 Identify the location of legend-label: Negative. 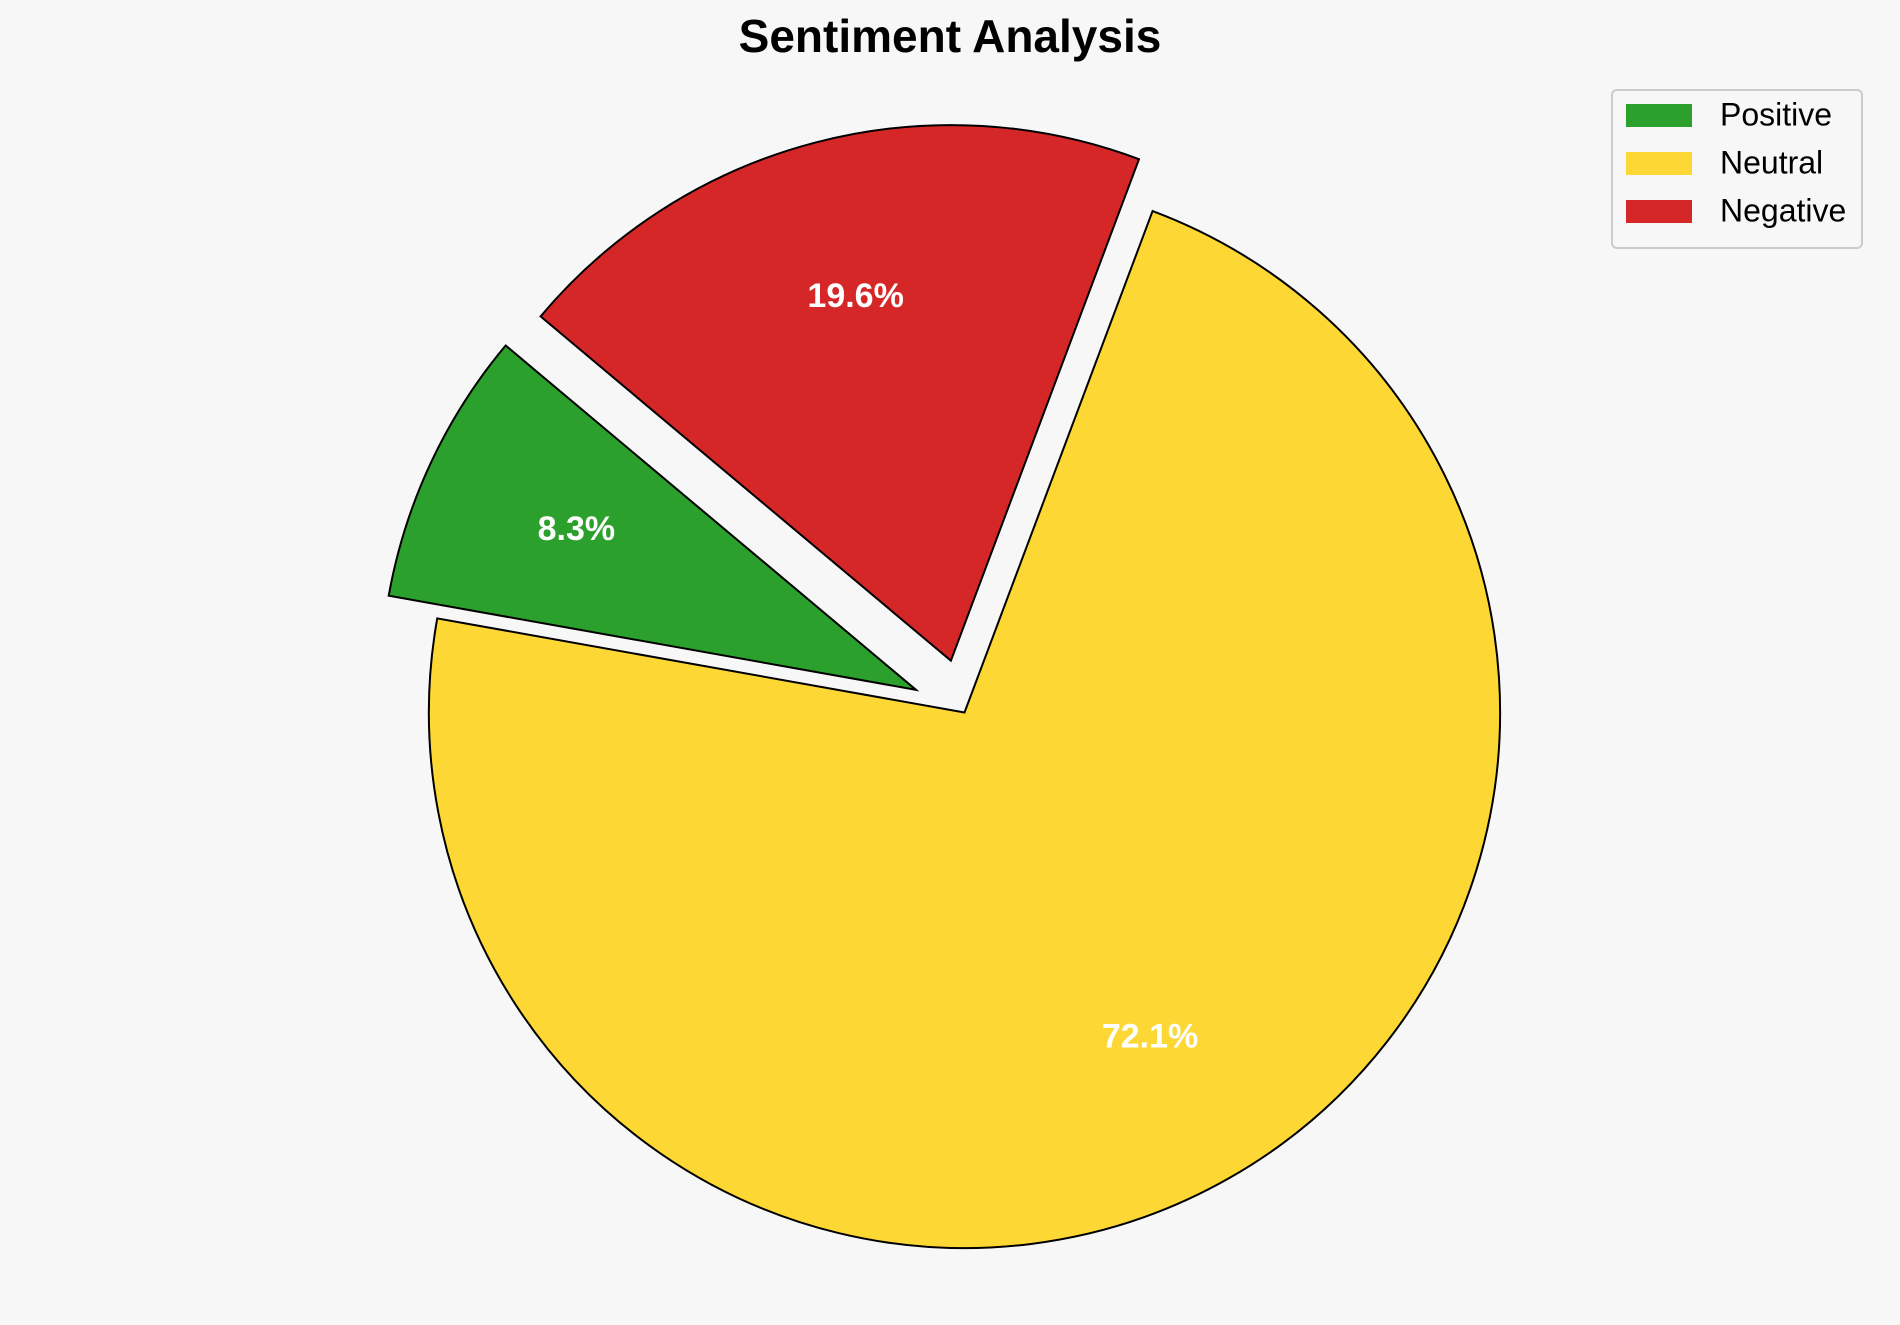
(1783, 210).